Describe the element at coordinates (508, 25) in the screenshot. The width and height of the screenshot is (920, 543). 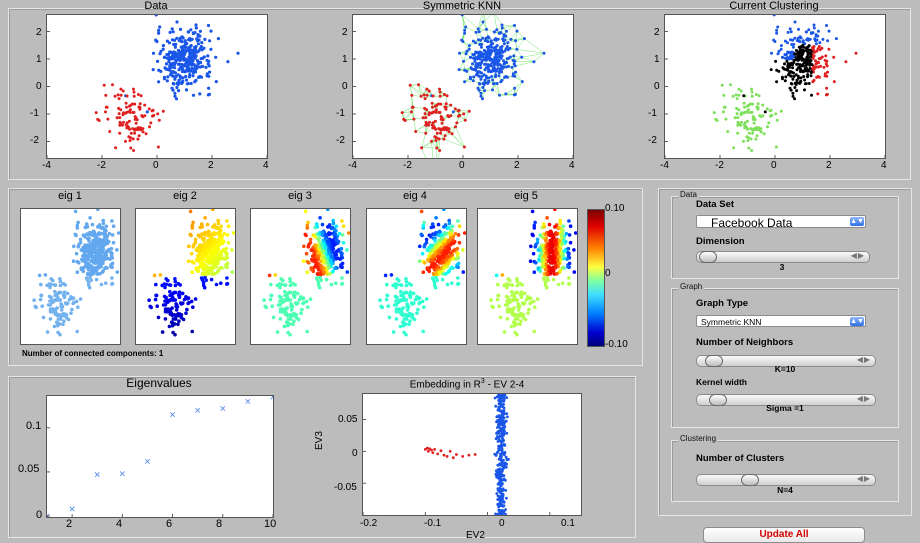
I see `knn-edge` at that location.